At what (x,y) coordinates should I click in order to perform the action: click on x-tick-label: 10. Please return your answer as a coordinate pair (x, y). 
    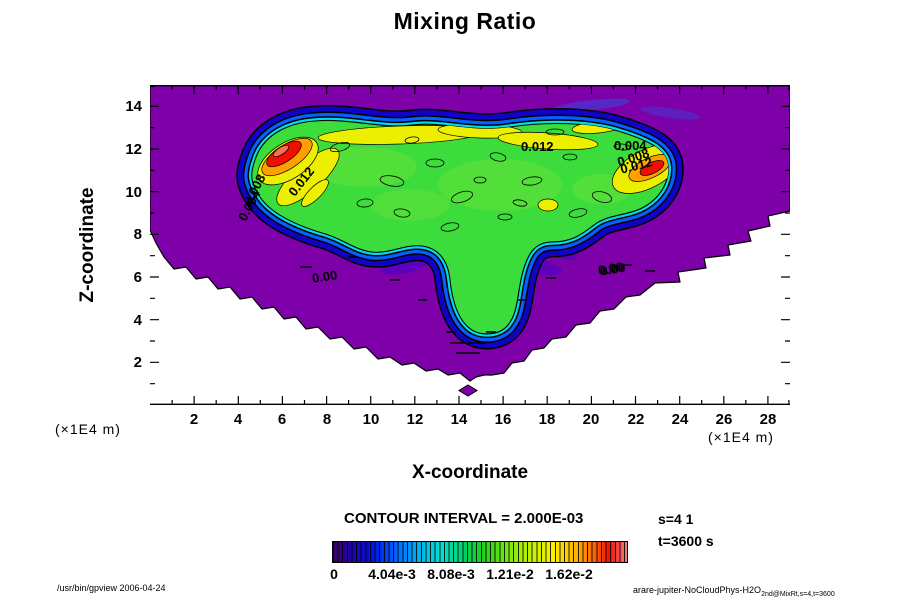
    Looking at the image, I should click on (371, 419).